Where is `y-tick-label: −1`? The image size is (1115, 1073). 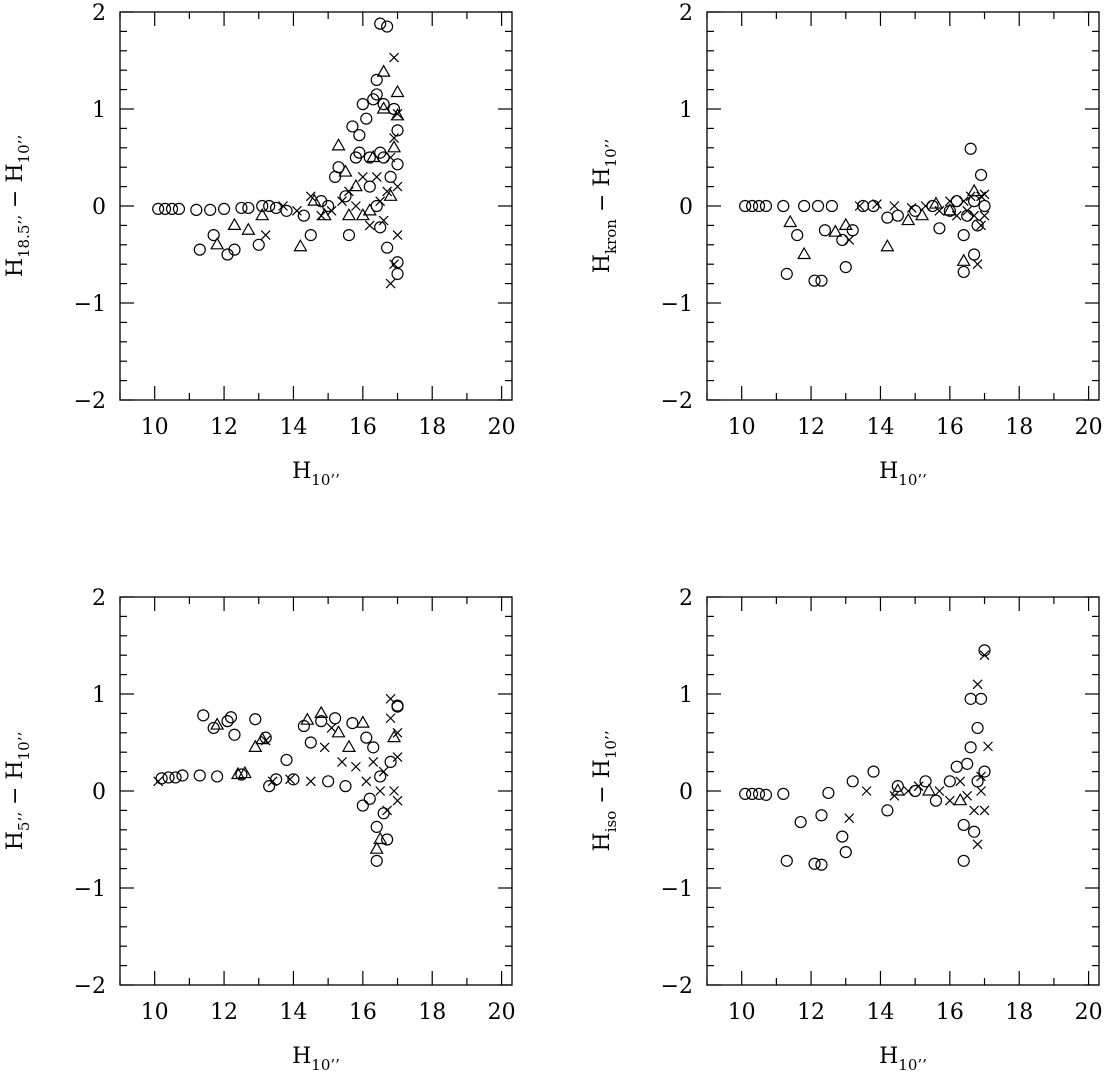
y-tick-label: −1 is located at coordinates (677, 304).